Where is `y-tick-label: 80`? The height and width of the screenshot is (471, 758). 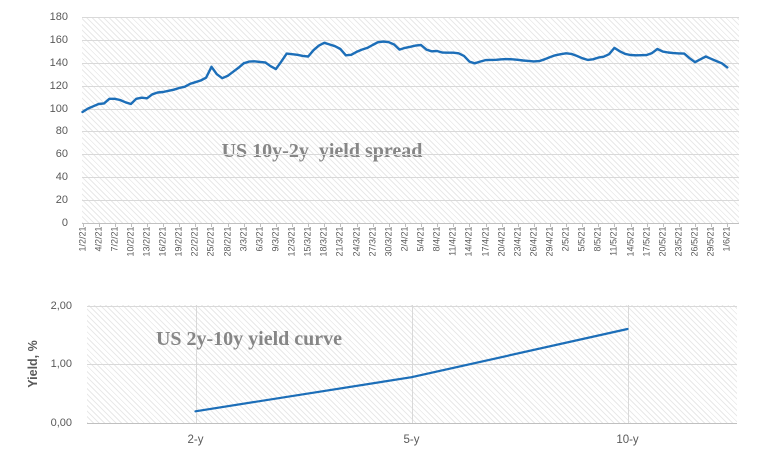
y-tick-label: 80 is located at coordinates (61, 131).